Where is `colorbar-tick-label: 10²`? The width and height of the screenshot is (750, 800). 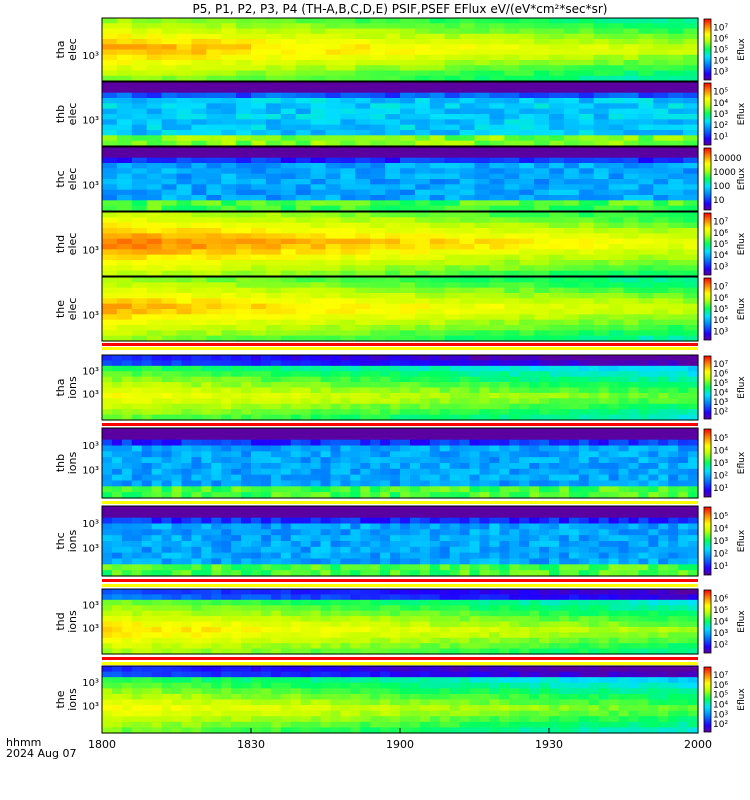 colorbar-tick-label: 10² is located at coordinates (720, 476).